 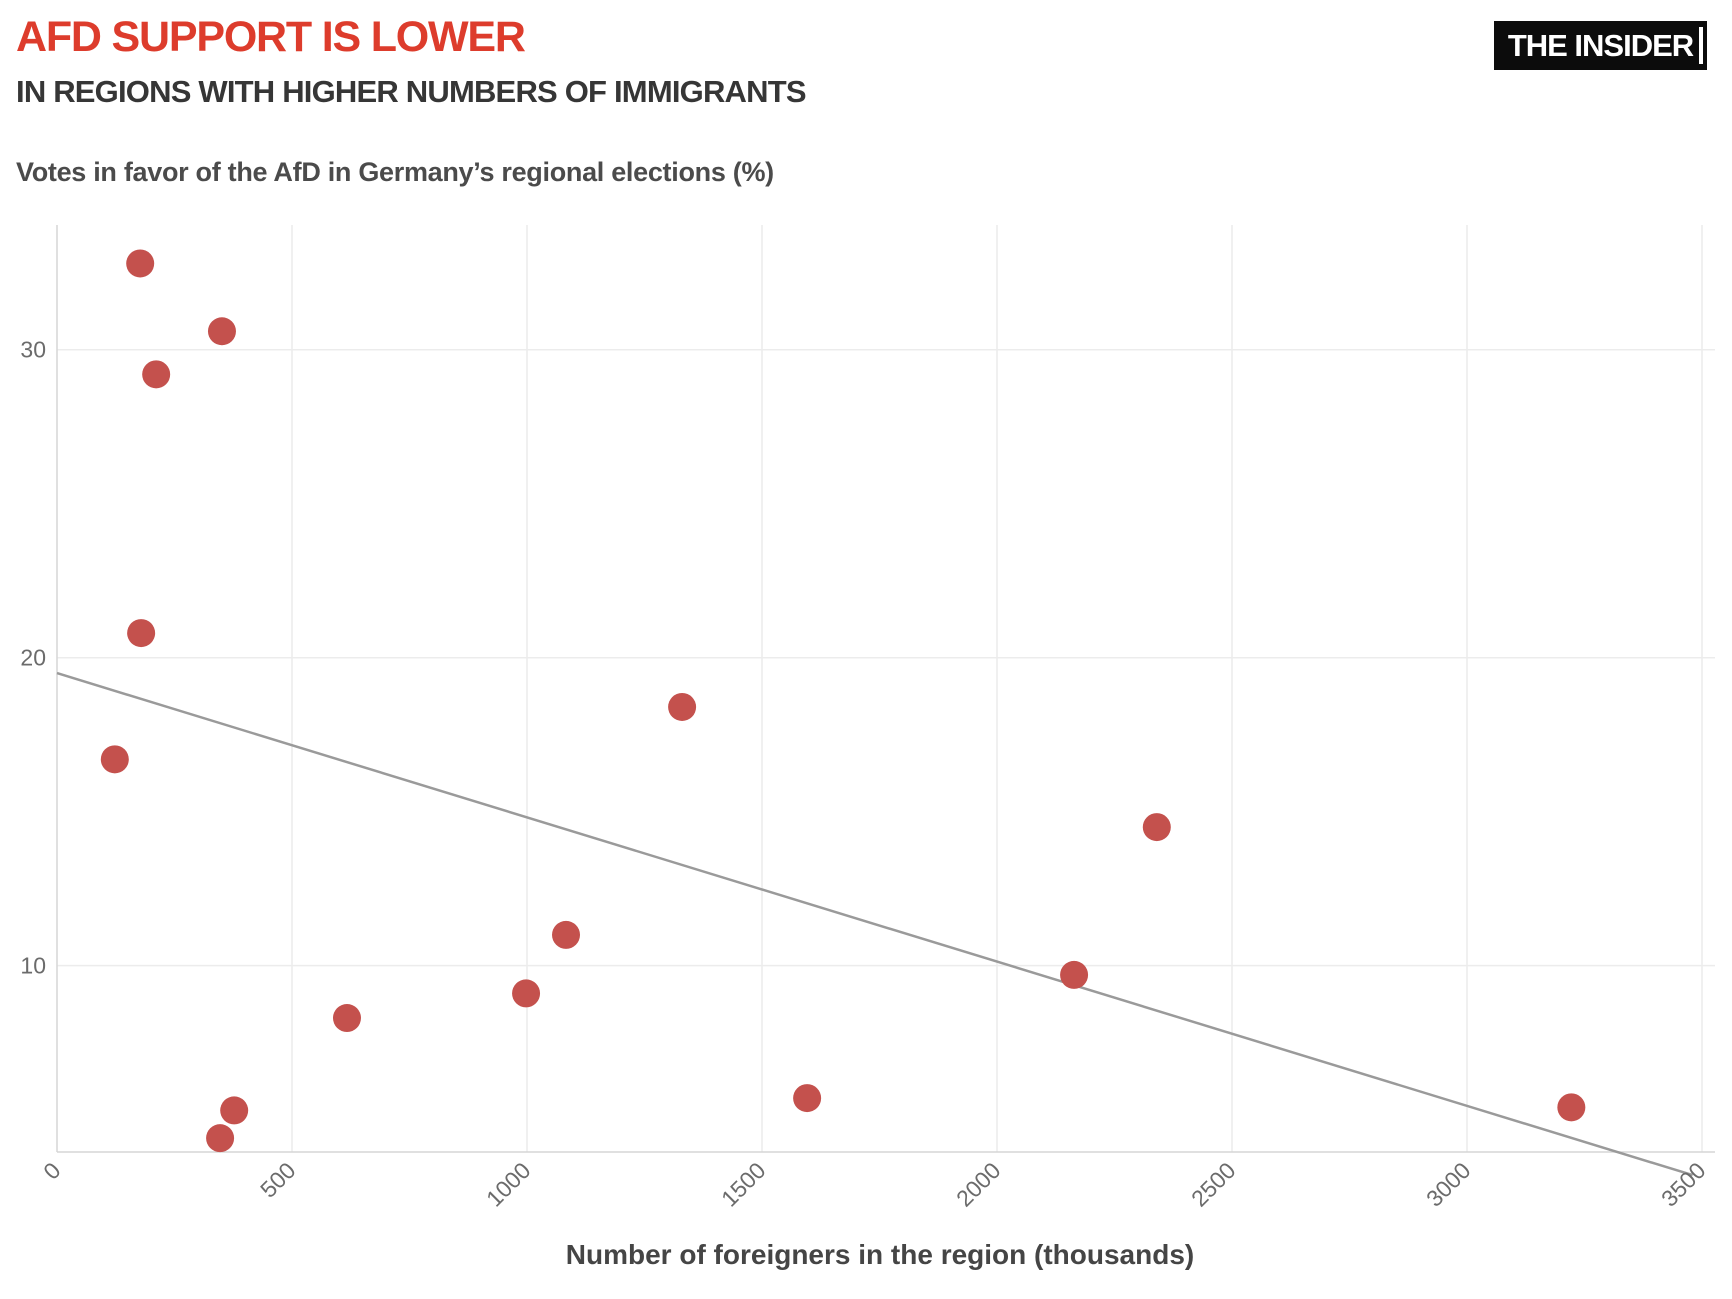 I want to click on y-tick-label: 20, so click(x=33, y=658).